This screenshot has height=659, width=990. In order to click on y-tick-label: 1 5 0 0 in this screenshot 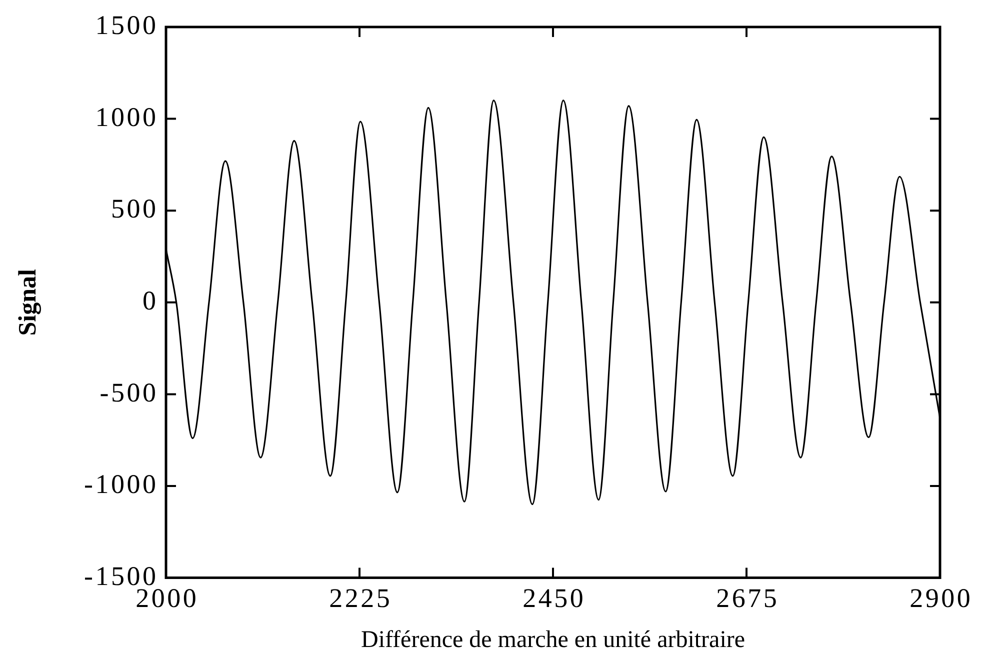, I will do `click(125, 25)`.